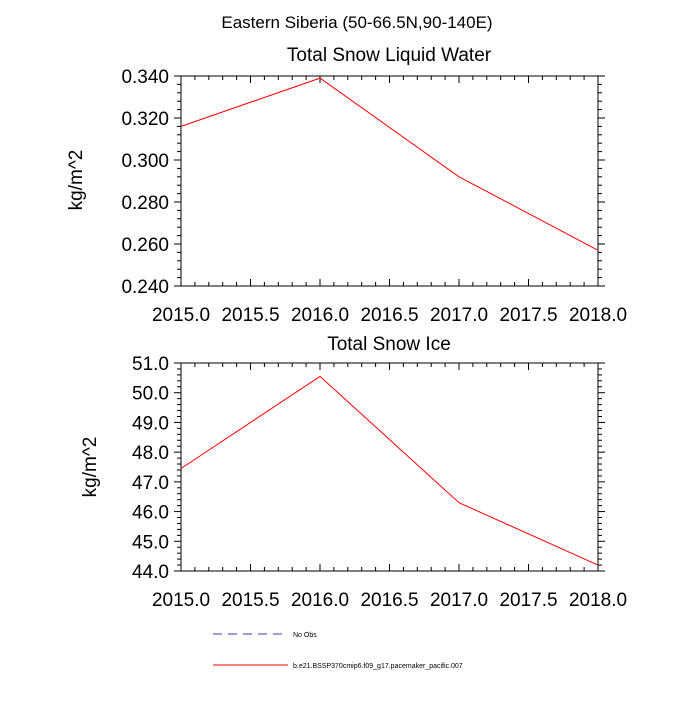 The width and height of the screenshot is (700, 705). What do you see at coordinates (145, 245) in the screenshot?
I see `y-tick-label: 0.260` at bounding box center [145, 245].